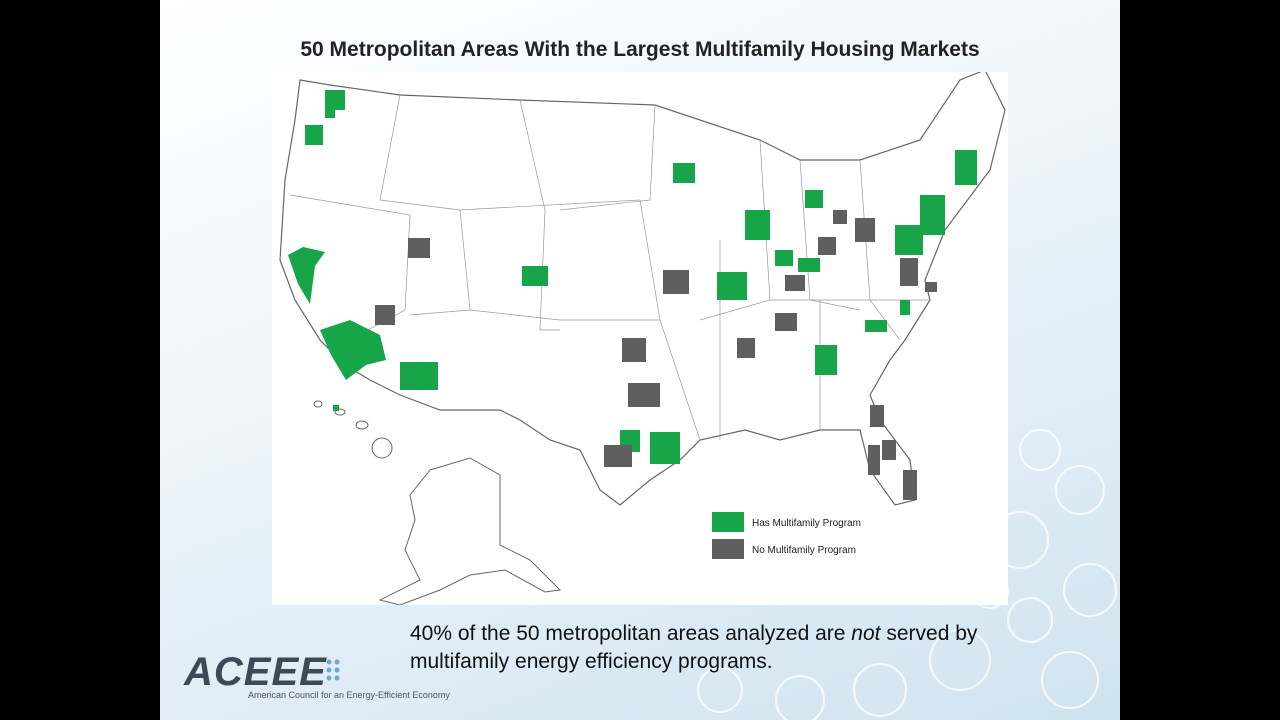 The width and height of the screenshot is (1280, 720). Describe the element at coordinates (333, 670) in the screenshot. I see `logo-dots` at that location.